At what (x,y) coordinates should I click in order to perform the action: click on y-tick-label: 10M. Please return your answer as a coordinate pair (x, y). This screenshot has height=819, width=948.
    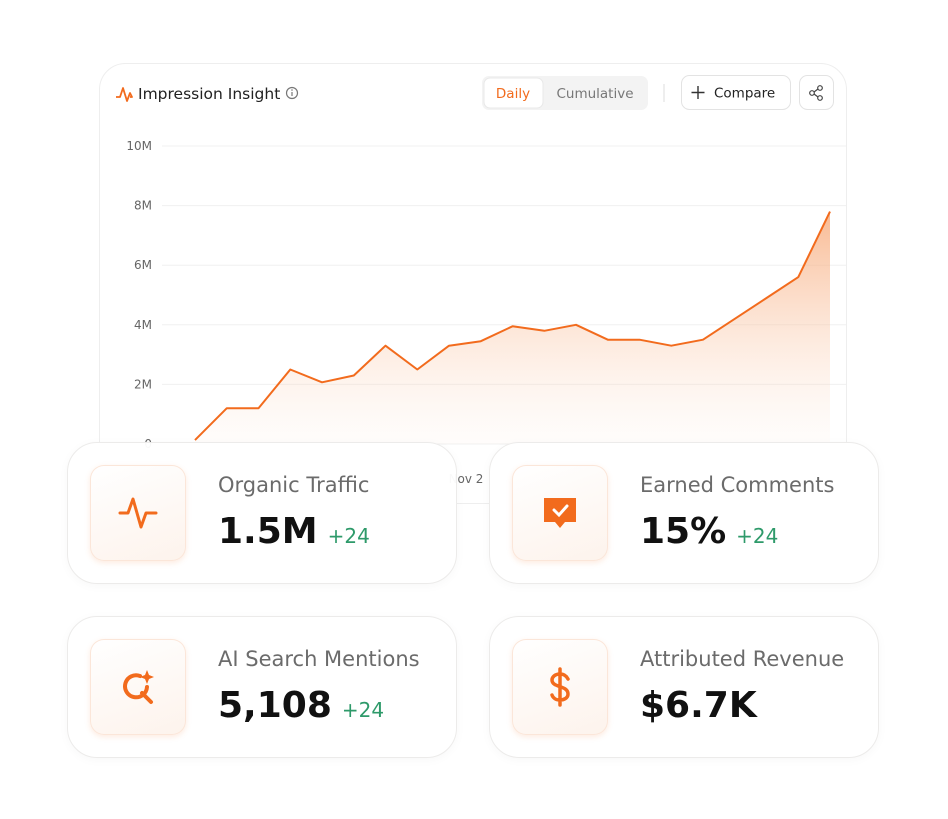
    Looking at the image, I should click on (139, 146).